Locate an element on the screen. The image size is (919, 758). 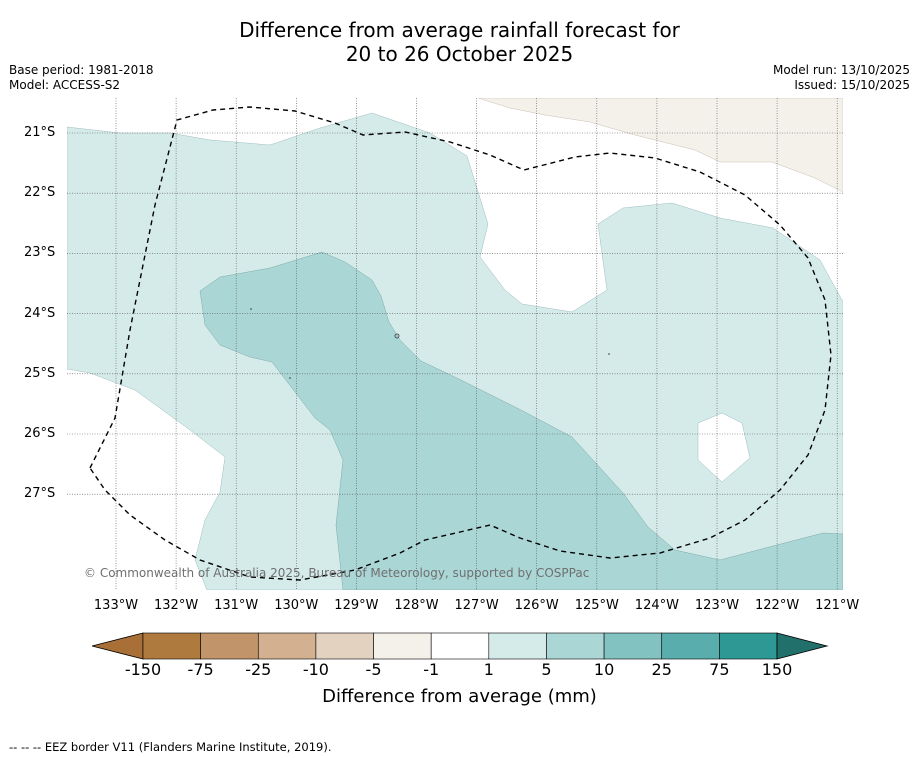
colorbar-tick-label: -10 is located at coordinates (315, 669).